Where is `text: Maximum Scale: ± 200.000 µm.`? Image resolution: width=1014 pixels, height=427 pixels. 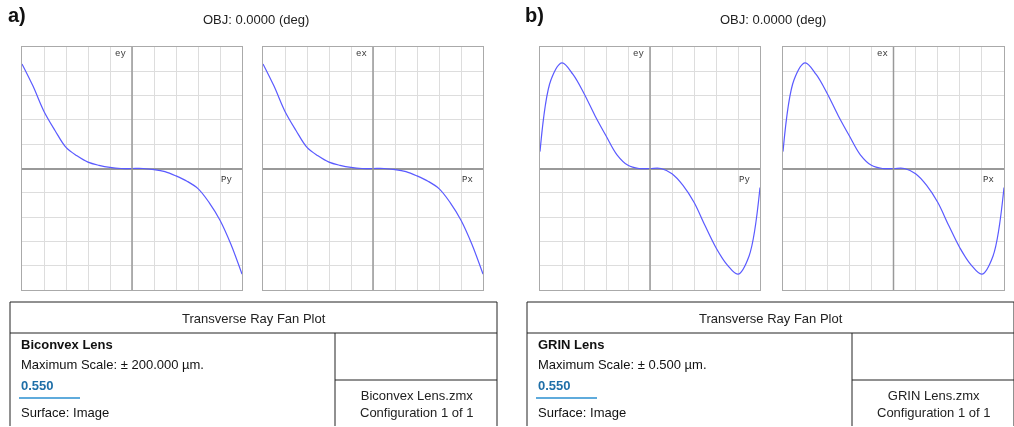
text: Maximum Scale: ± 200.000 µm. is located at coordinates (112, 364).